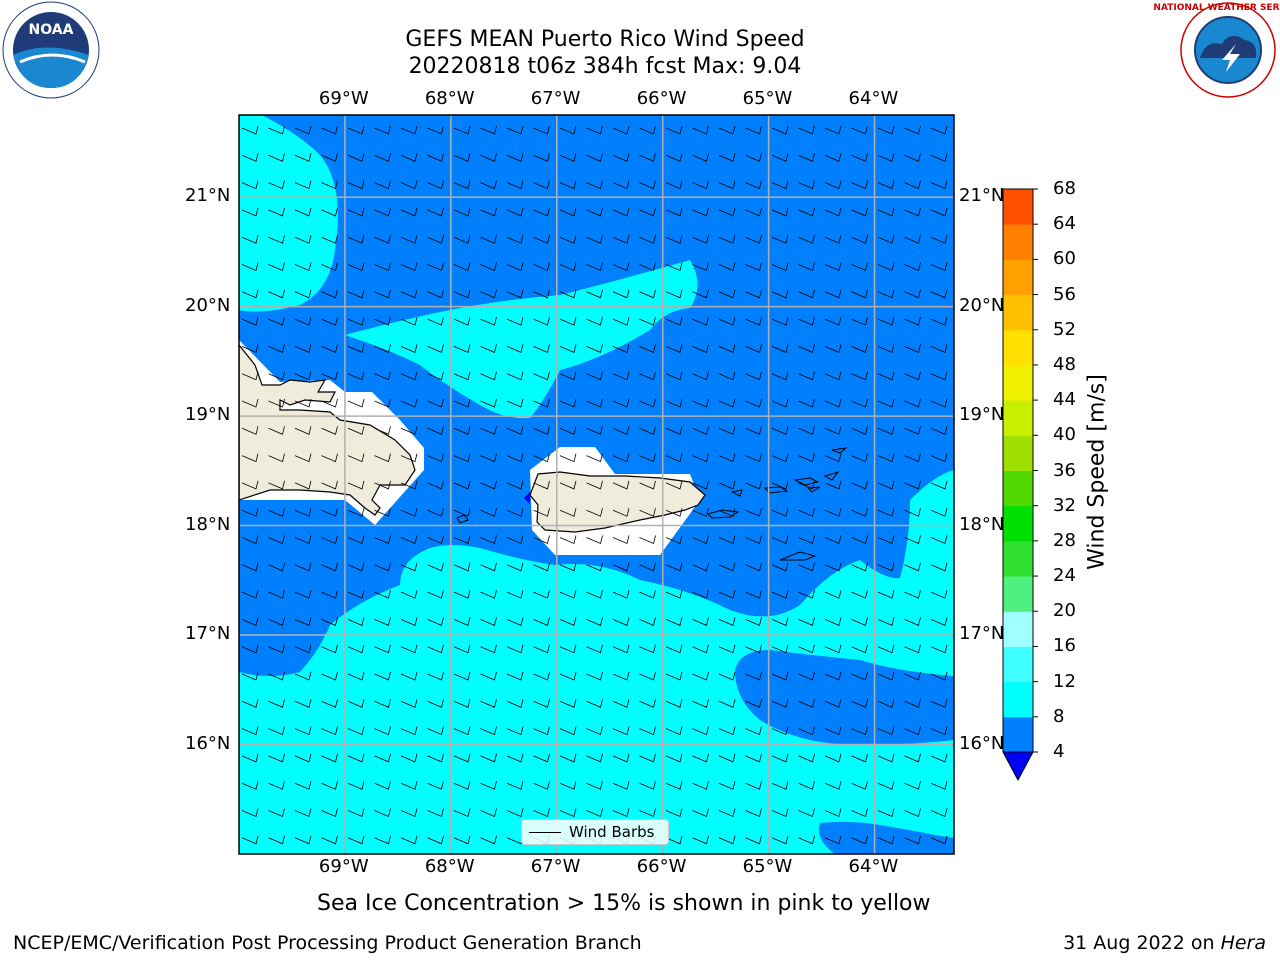  I want to click on lat-label-right: 21°N, so click(982, 196).